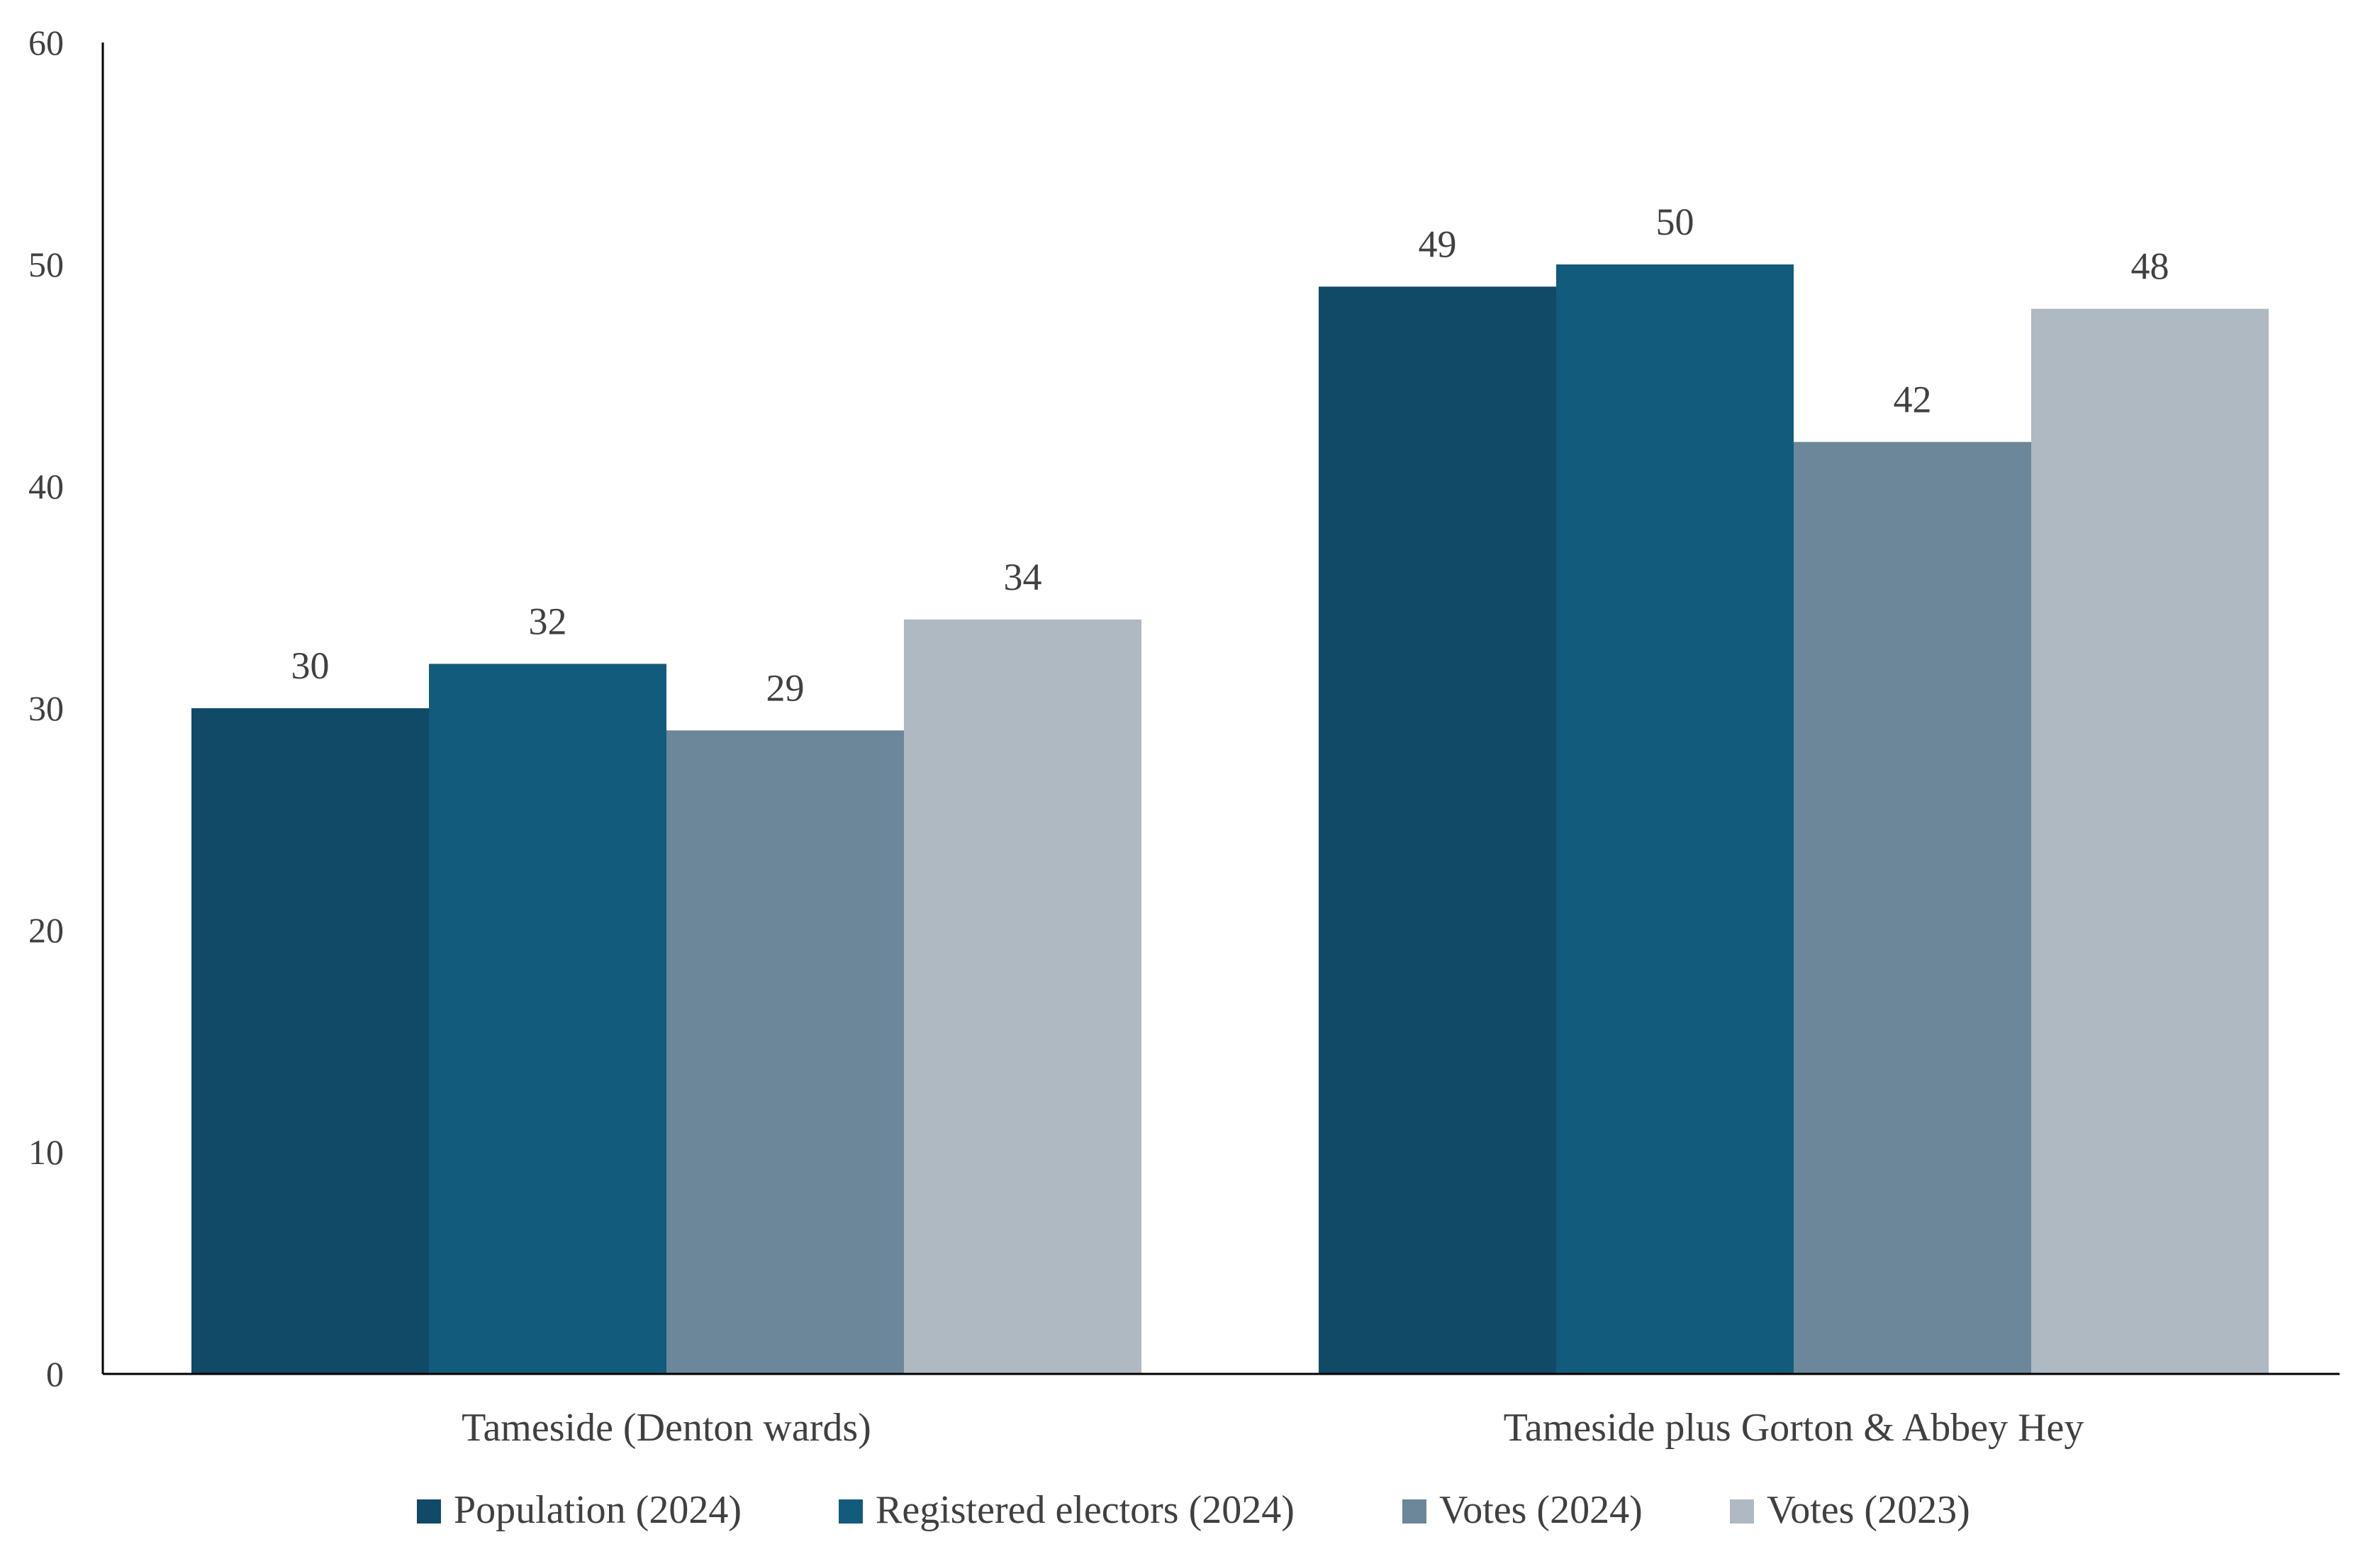 The image size is (2380, 1554). I want to click on legend-item: Votes (2023), so click(1850, 1510).